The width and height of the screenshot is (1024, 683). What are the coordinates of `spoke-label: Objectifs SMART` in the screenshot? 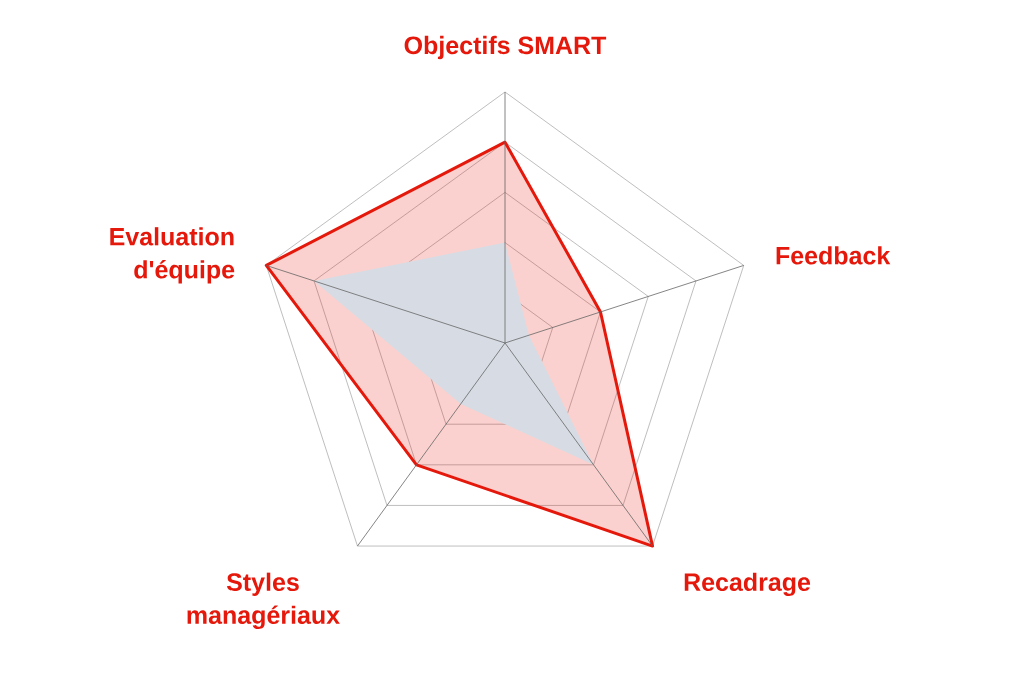 It's located at (505, 47).